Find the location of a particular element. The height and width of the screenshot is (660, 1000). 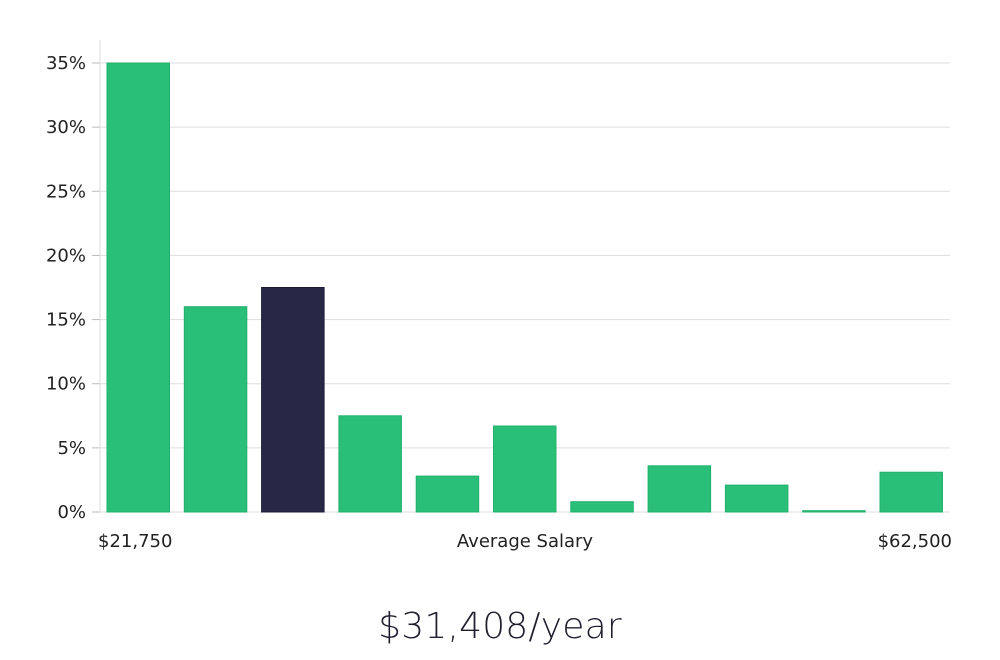

y-tick-label: 25% is located at coordinates (66, 191).